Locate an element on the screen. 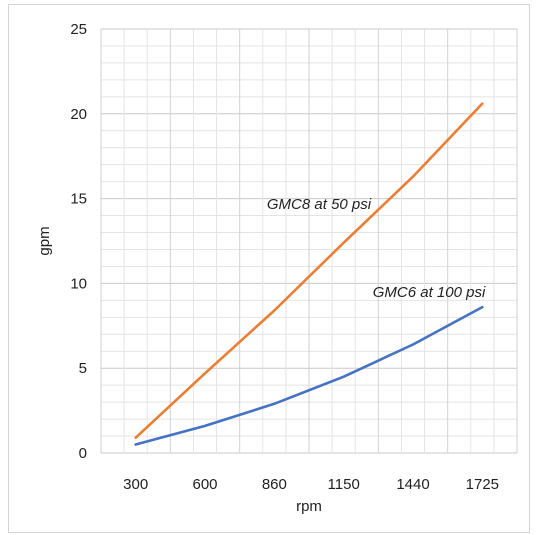 The image size is (536, 535). series-label-gmc8: GMC8 at 50 psi is located at coordinates (319, 204).